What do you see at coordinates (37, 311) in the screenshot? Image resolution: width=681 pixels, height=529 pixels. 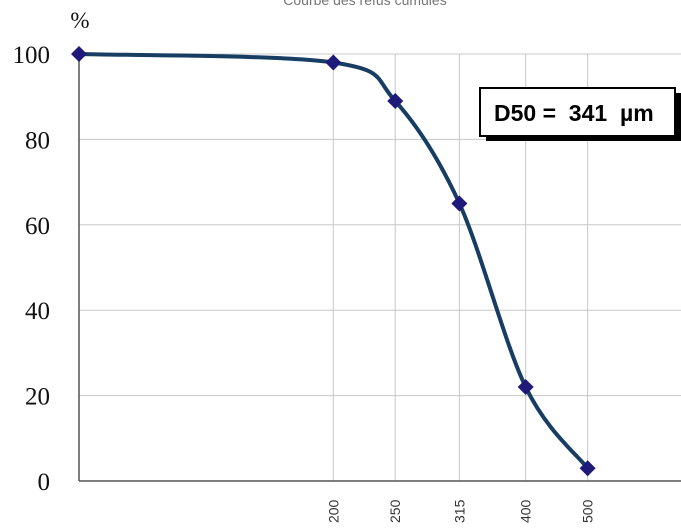 I see `y-tick-label-40: 40` at bounding box center [37, 311].